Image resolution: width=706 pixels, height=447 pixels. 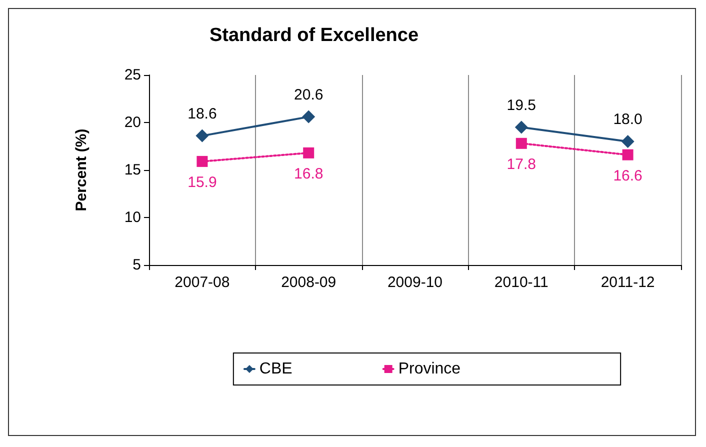 What do you see at coordinates (309, 173) in the screenshot?
I see `data-label: 16.8` at bounding box center [309, 173].